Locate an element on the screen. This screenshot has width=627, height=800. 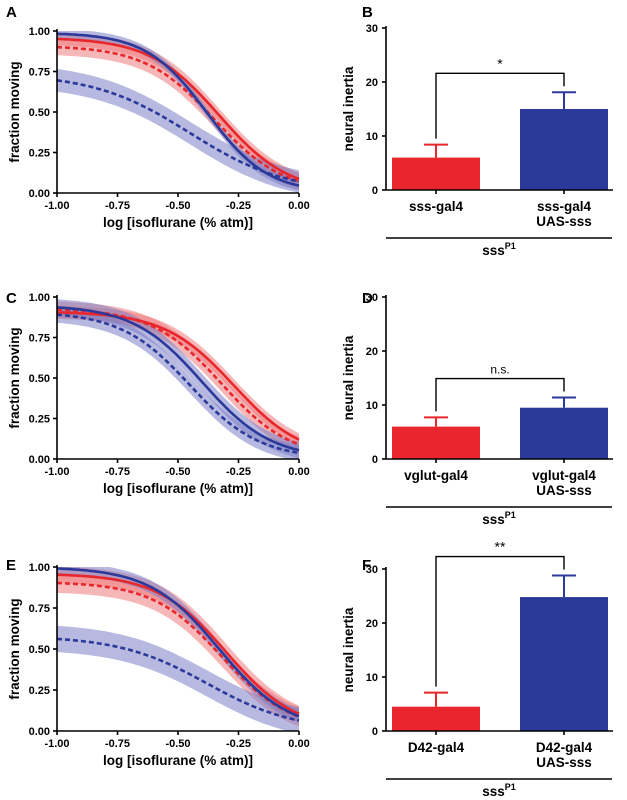
panel-label: D is located at coordinates (367, 298).